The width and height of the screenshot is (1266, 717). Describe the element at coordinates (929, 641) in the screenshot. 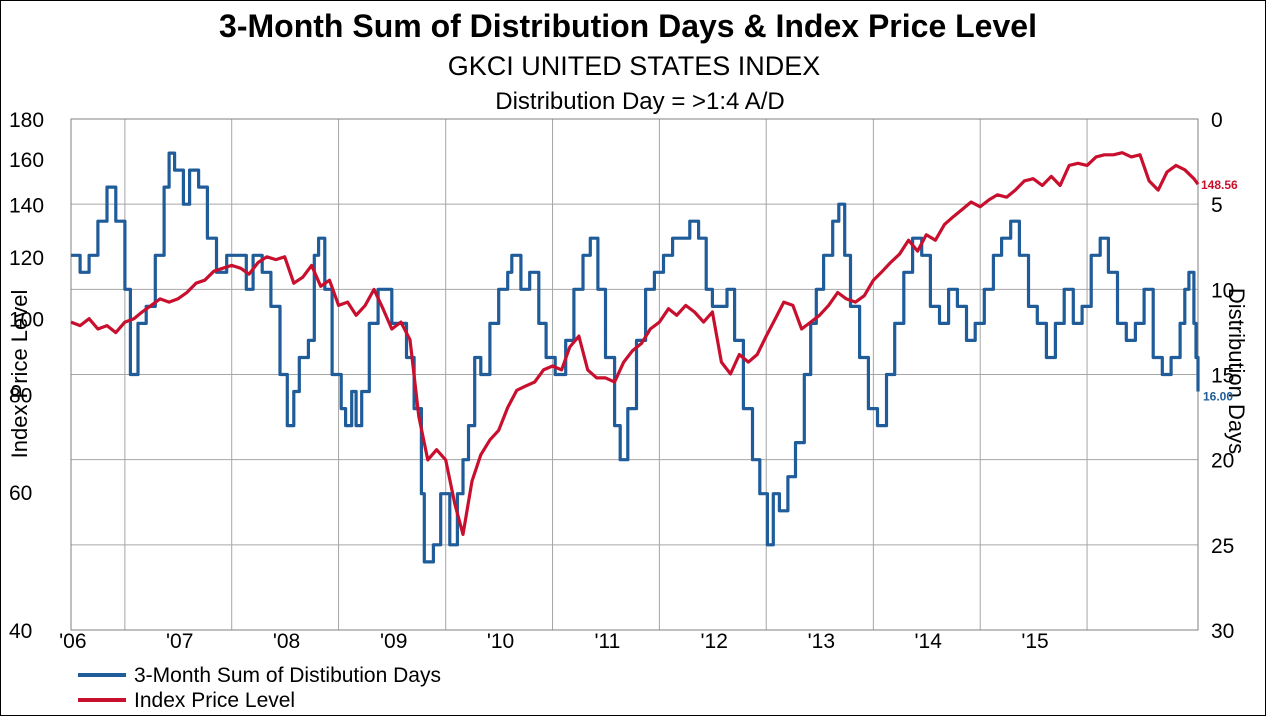

I see `x-tick-label: '14` at that location.